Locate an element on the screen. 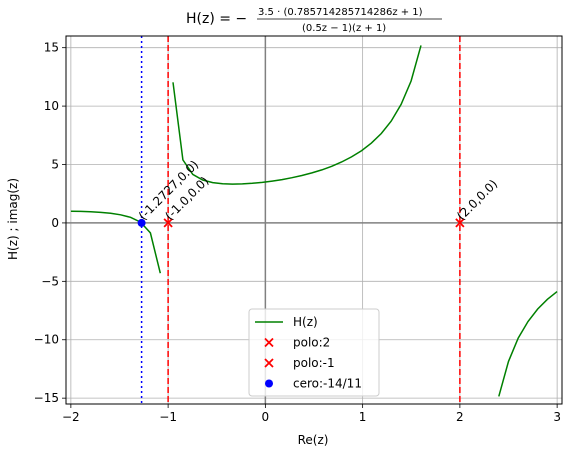  legend-label: cero:-14/11 is located at coordinates (327, 384).